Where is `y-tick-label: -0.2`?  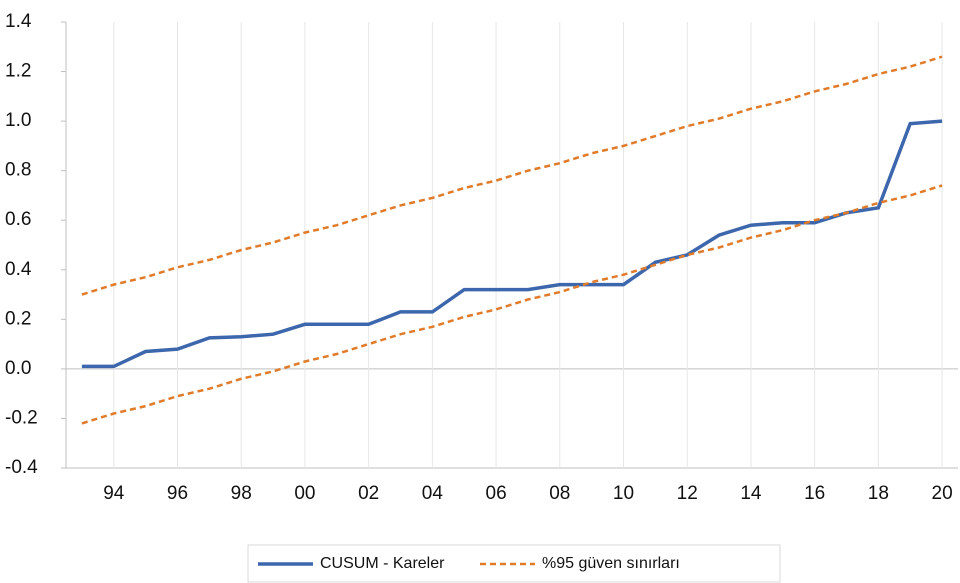 y-tick-label: -0.2 is located at coordinates (21, 417).